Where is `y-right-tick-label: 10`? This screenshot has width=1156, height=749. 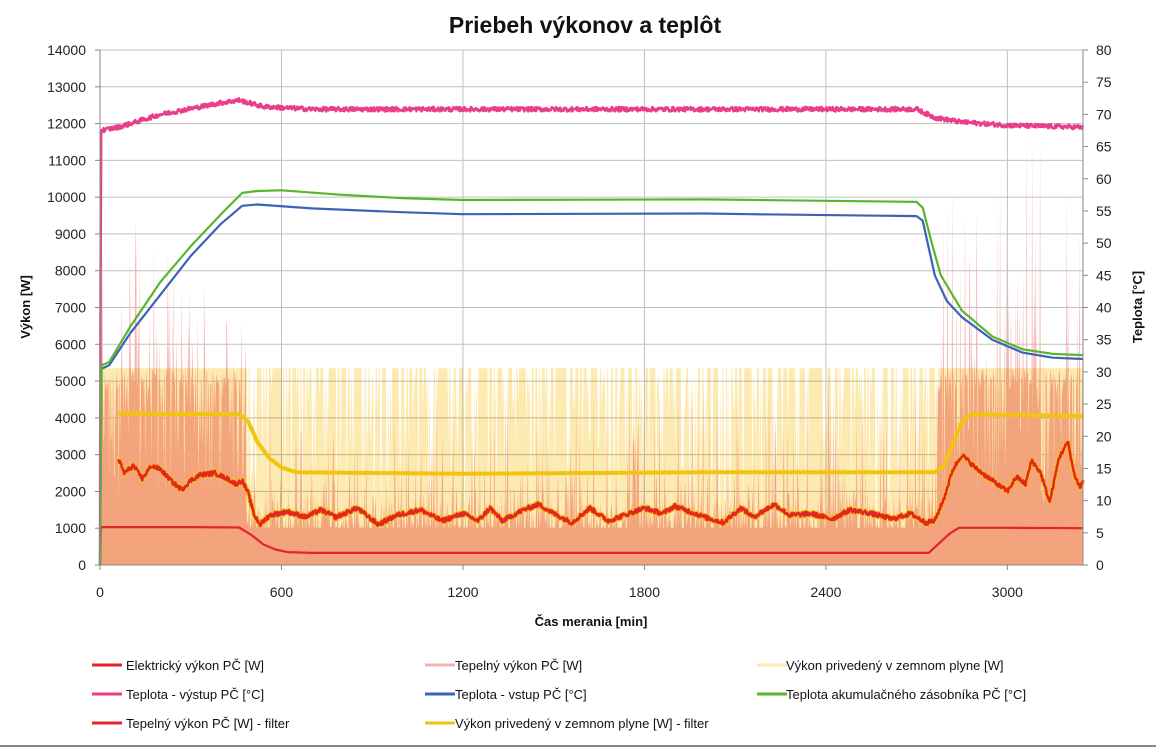 y-right-tick-label: 10 is located at coordinates (1104, 501).